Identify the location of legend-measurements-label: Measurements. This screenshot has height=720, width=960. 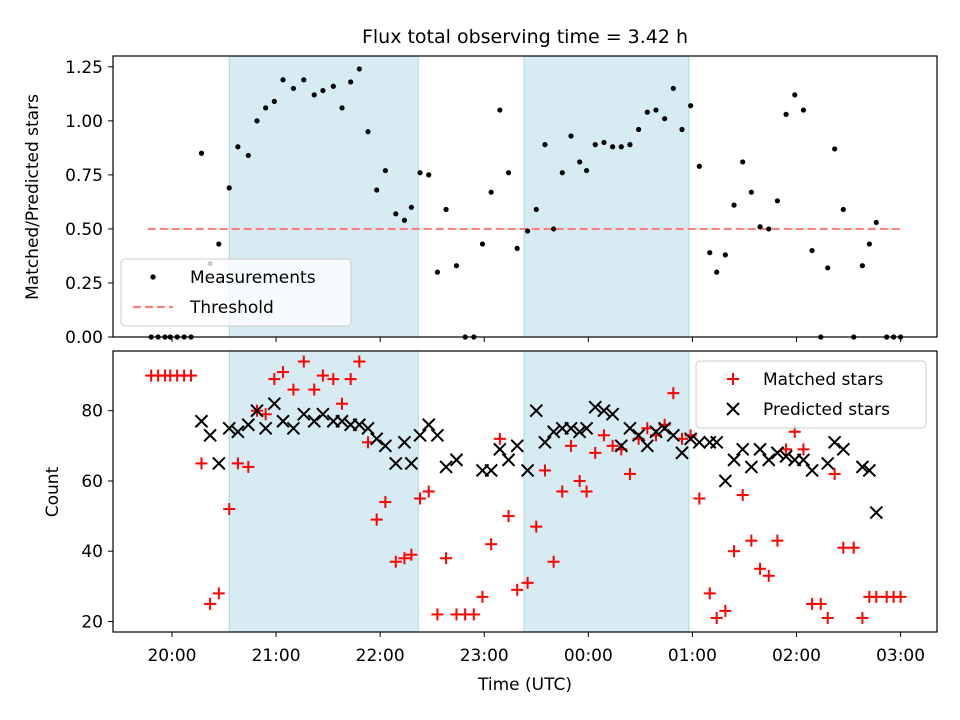
(253, 278).